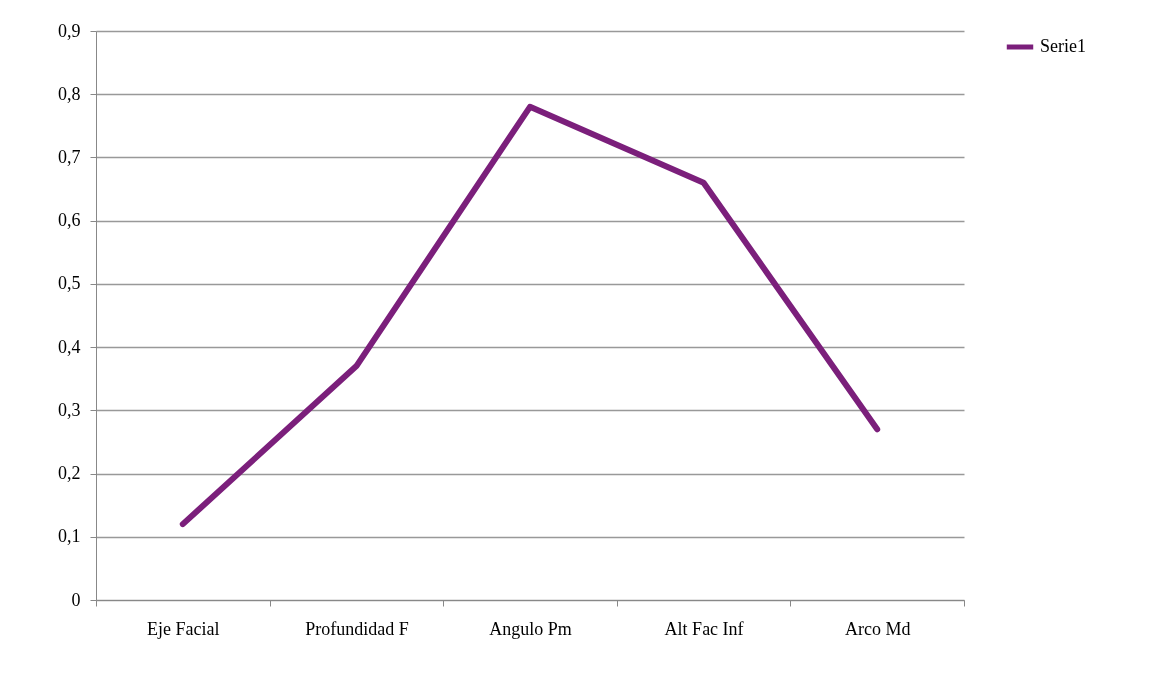  I want to click on y-tick-label: 0,1, so click(69, 536).